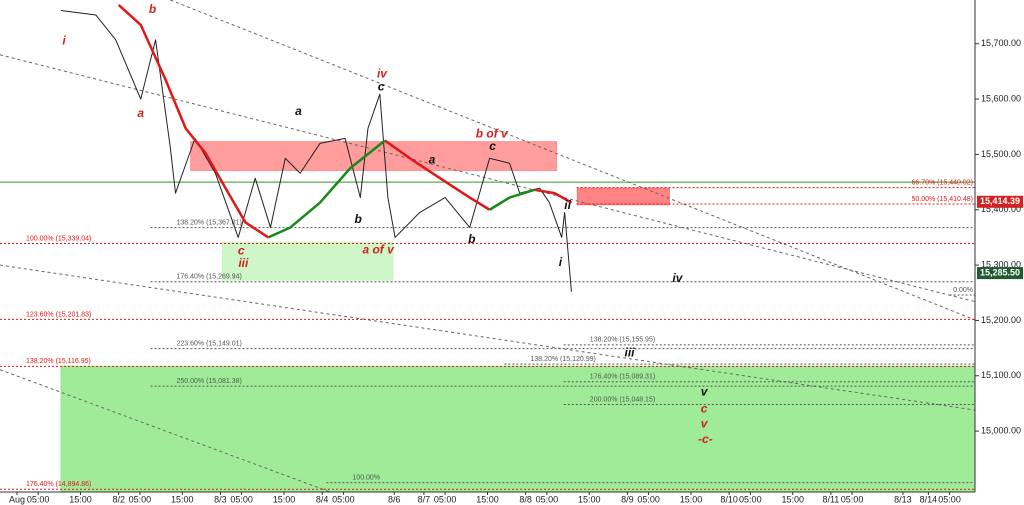  I want to click on x-tick-label: 8/8, so click(525, 499).